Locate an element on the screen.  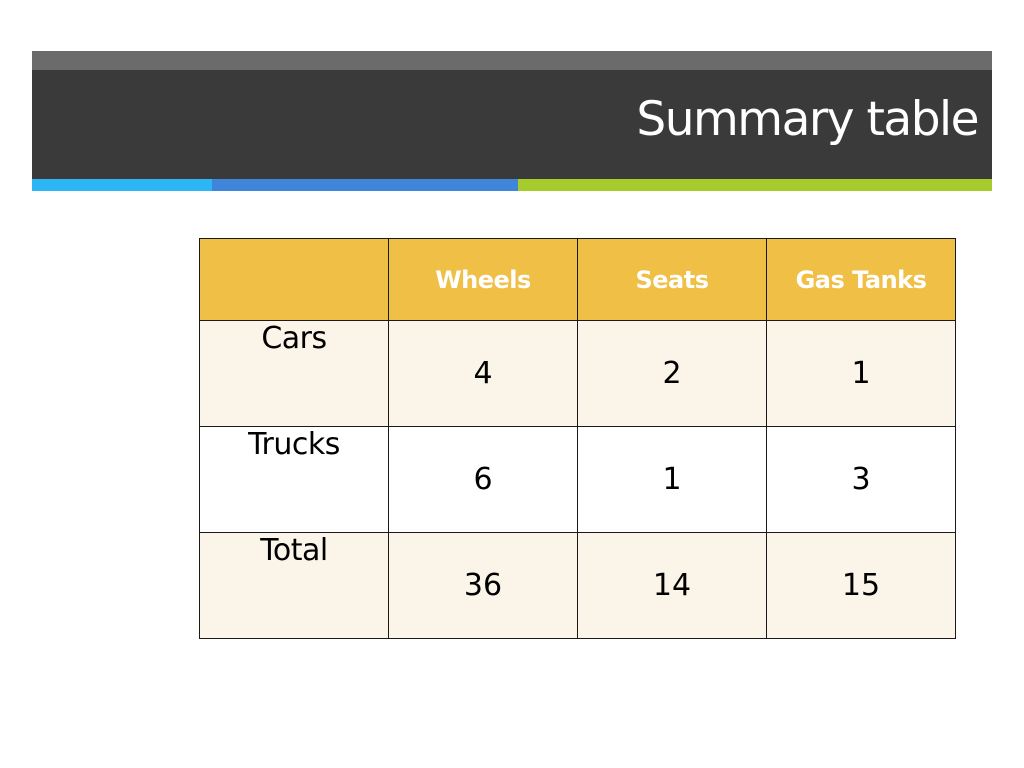
cell-seats: 2 is located at coordinates (672, 373).